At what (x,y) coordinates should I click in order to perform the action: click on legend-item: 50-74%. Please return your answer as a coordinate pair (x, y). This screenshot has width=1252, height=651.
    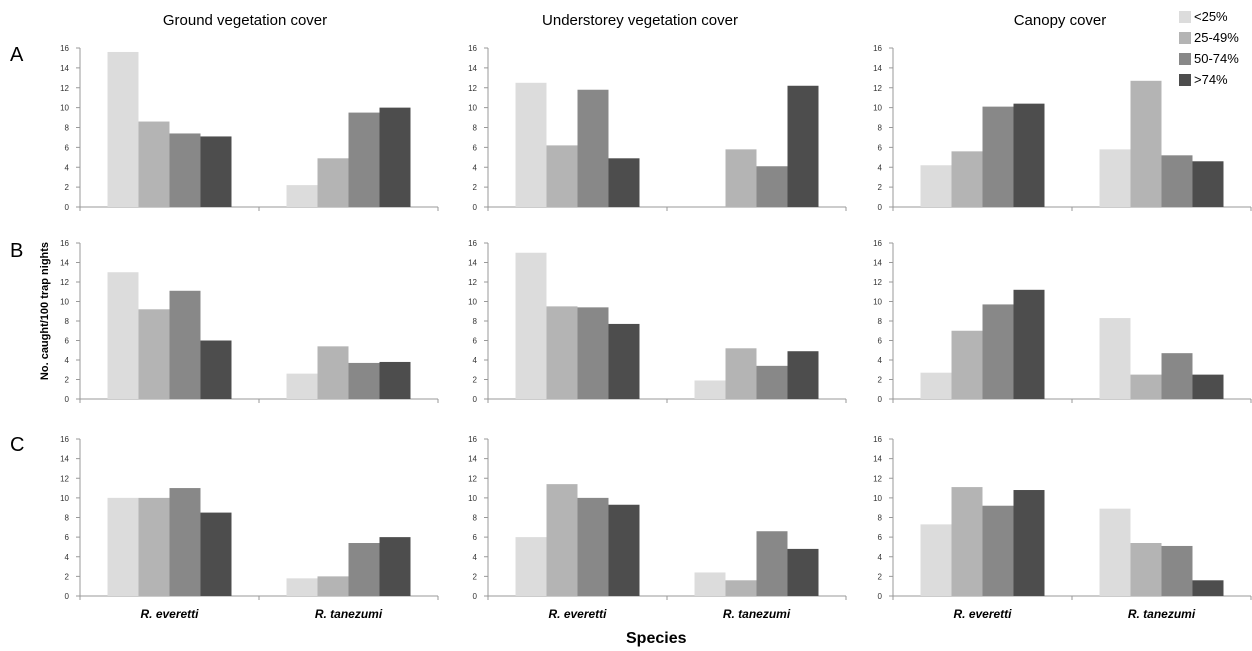
    Looking at the image, I should click on (1209, 58).